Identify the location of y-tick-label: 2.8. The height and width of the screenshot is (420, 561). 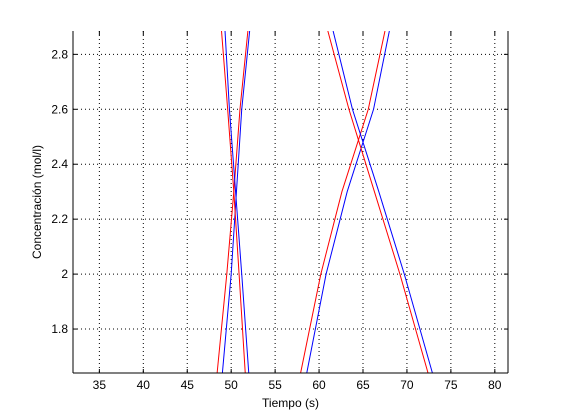
(59, 54).